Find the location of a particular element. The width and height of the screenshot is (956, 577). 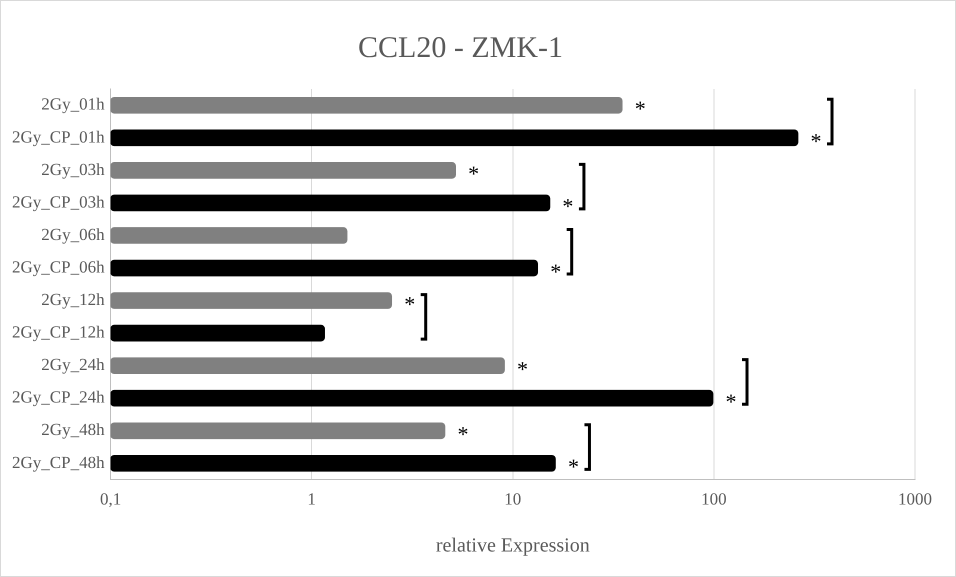

x-axis-title: relative Expression is located at coordinates (513, 545).